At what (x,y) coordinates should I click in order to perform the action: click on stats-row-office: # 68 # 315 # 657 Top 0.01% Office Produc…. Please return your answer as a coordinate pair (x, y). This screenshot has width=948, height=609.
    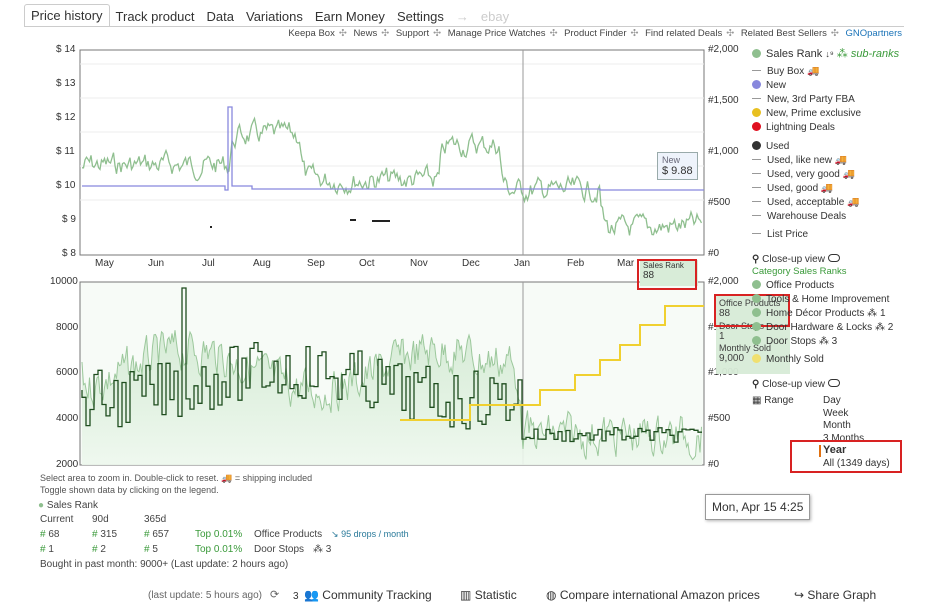
    Looking at the image, I should click on (224, 534).